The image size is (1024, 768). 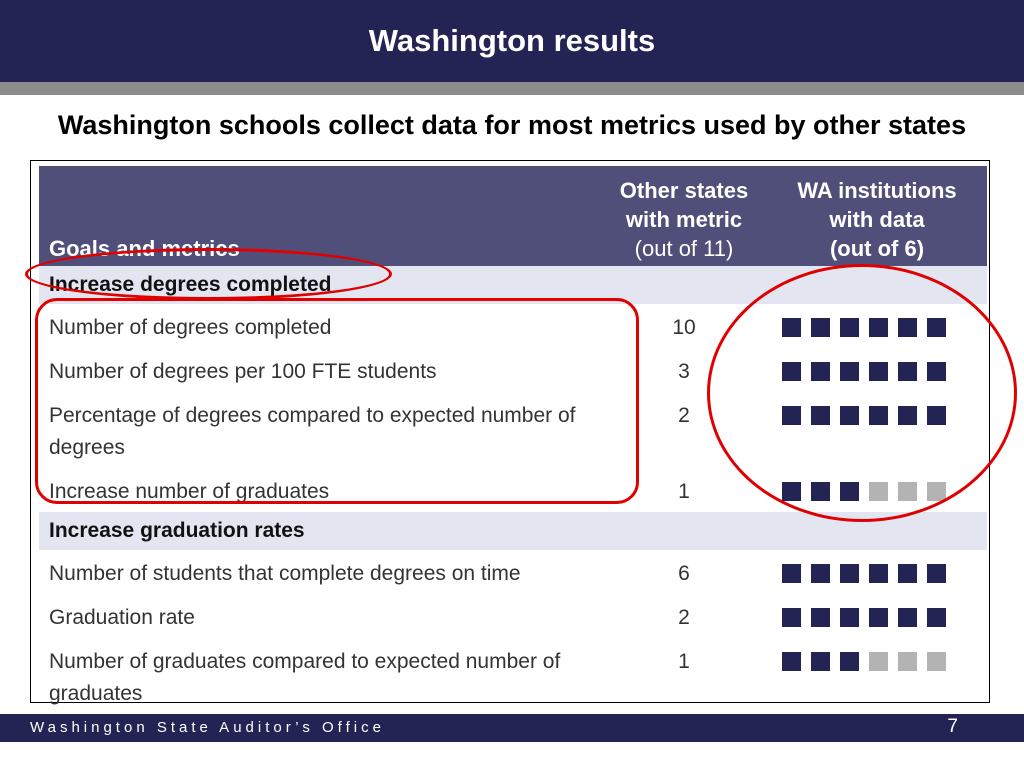 I want to click on table-row: Number of degrees per 100 FTE students 3, so click(x=513, y=370).